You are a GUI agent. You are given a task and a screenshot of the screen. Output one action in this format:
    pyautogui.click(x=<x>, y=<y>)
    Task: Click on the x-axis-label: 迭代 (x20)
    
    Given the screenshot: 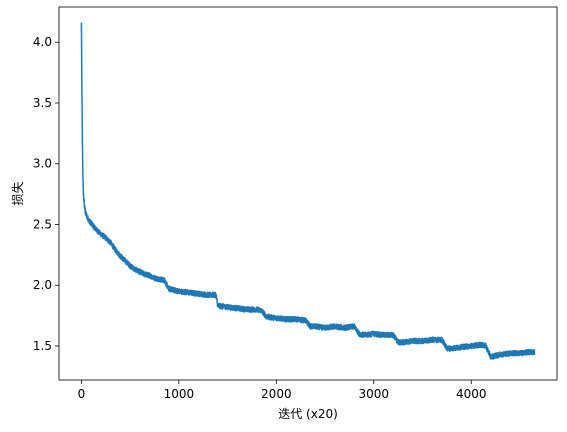 What is the action you would take?
    pyautogui.click(x=308, y=414)
    